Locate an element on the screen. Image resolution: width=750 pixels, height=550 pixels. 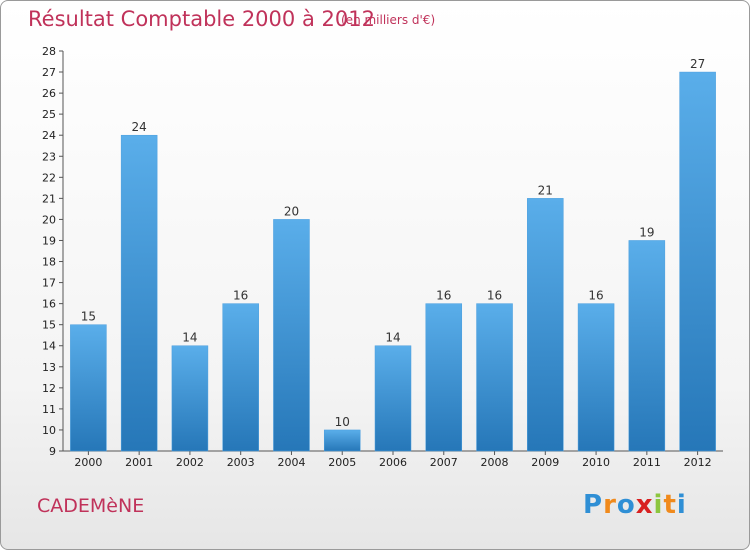
data-label: 10 is located at coordinates (342, 422).